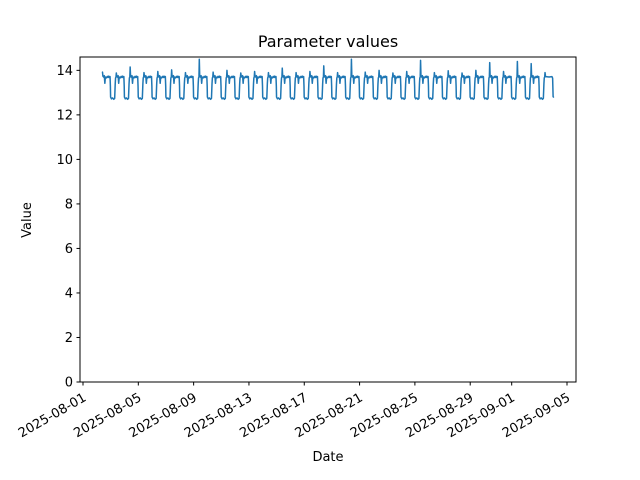  I want to click on parameter-series-line, so click(328, 79).